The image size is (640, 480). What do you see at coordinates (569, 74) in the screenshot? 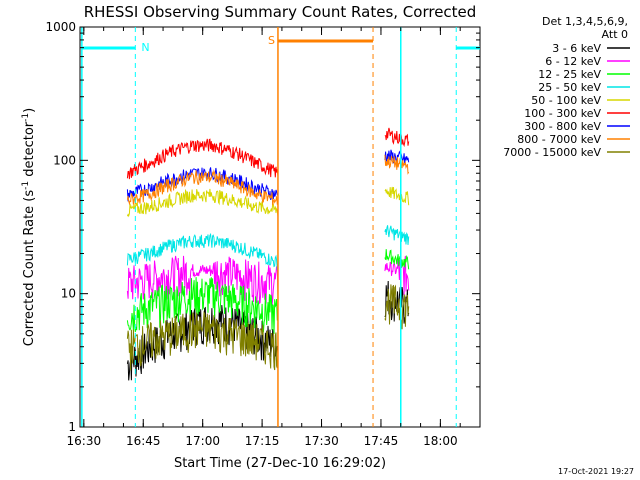
I see `legend-label-2: 12 - 25 keV` at bounding box center [569, 74].